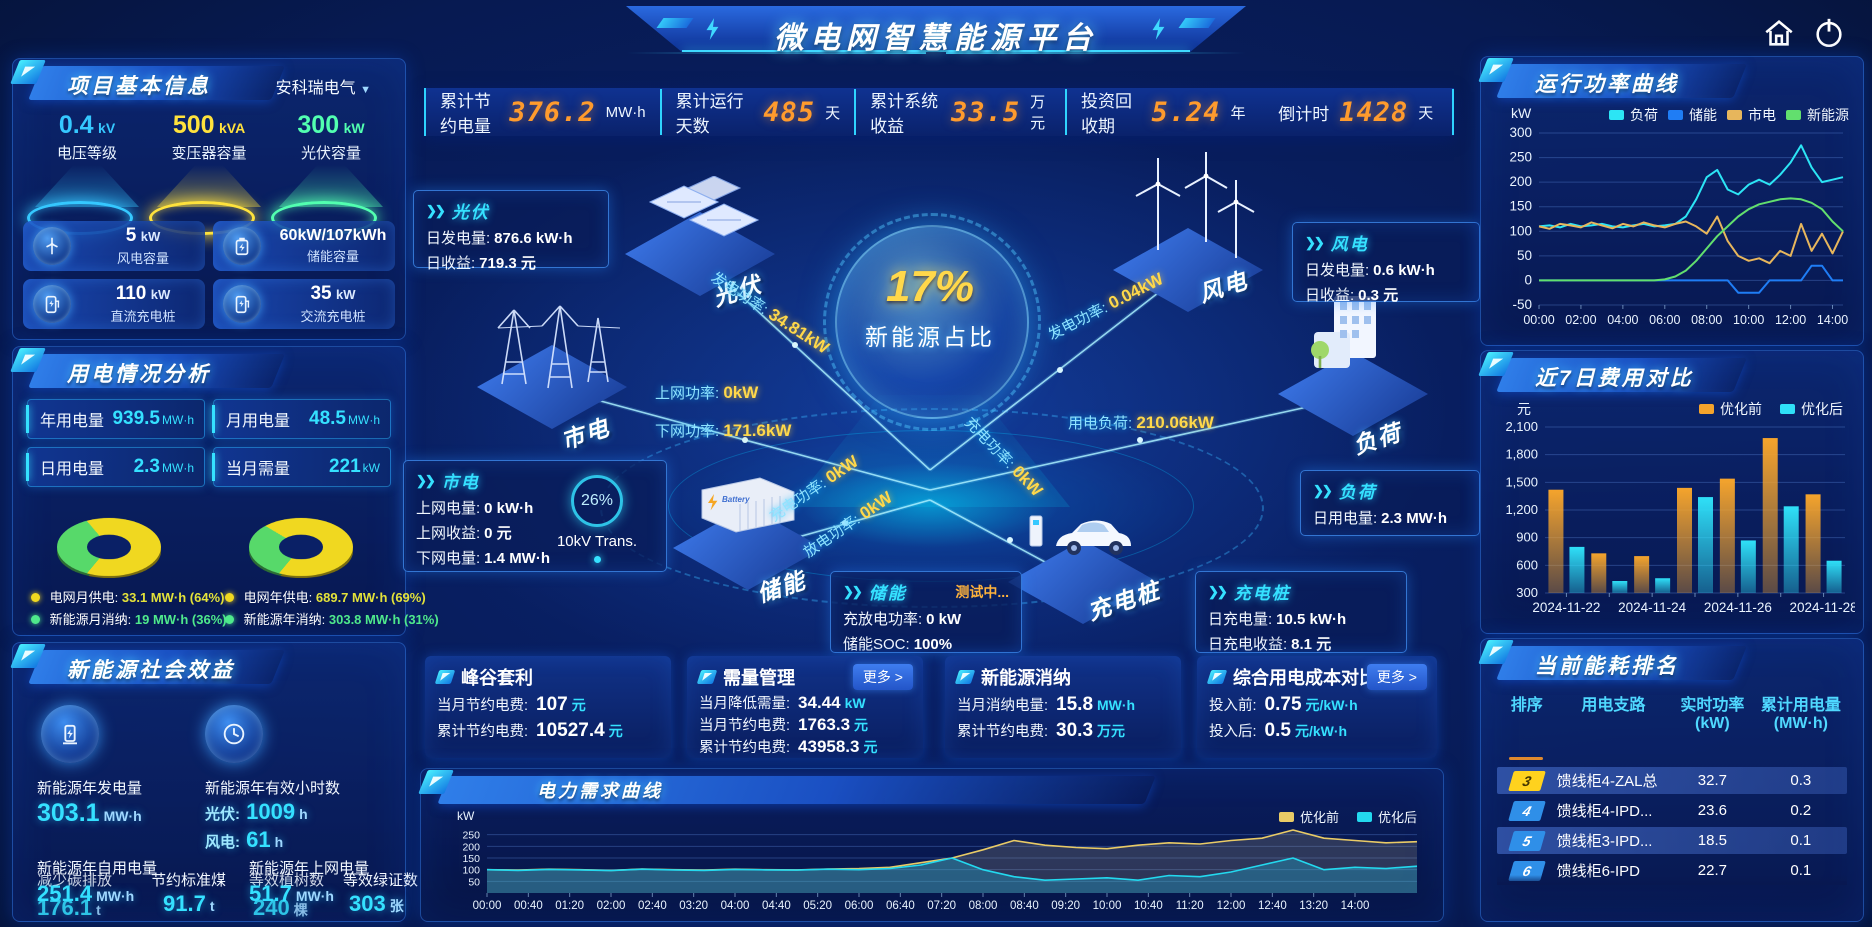  What do you see at coordinates (1527, 592) in the screenshot?
I see `svg-text: 300` at bounding box center [1527, 592].